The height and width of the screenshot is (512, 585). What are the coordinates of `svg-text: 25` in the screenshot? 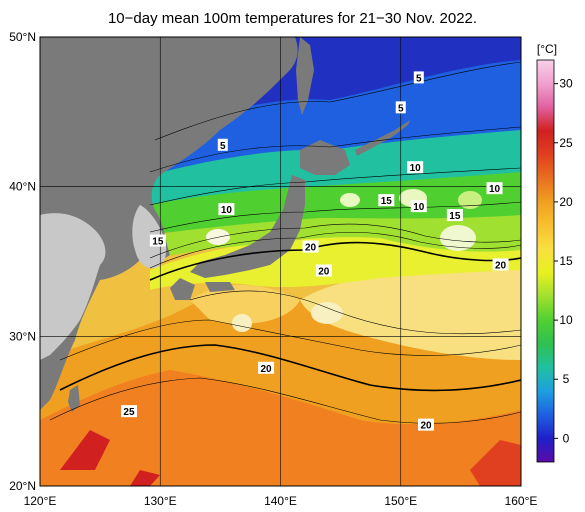 It's located at (129, 412).